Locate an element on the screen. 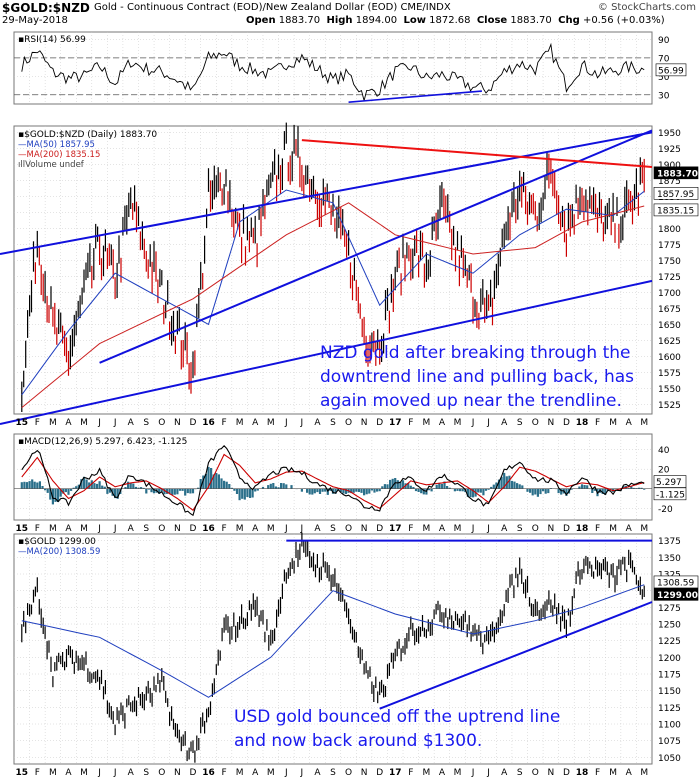 The height and width of the screenshot is (780, 700). usd-uptrend-line is located at coordinates (516, 655).